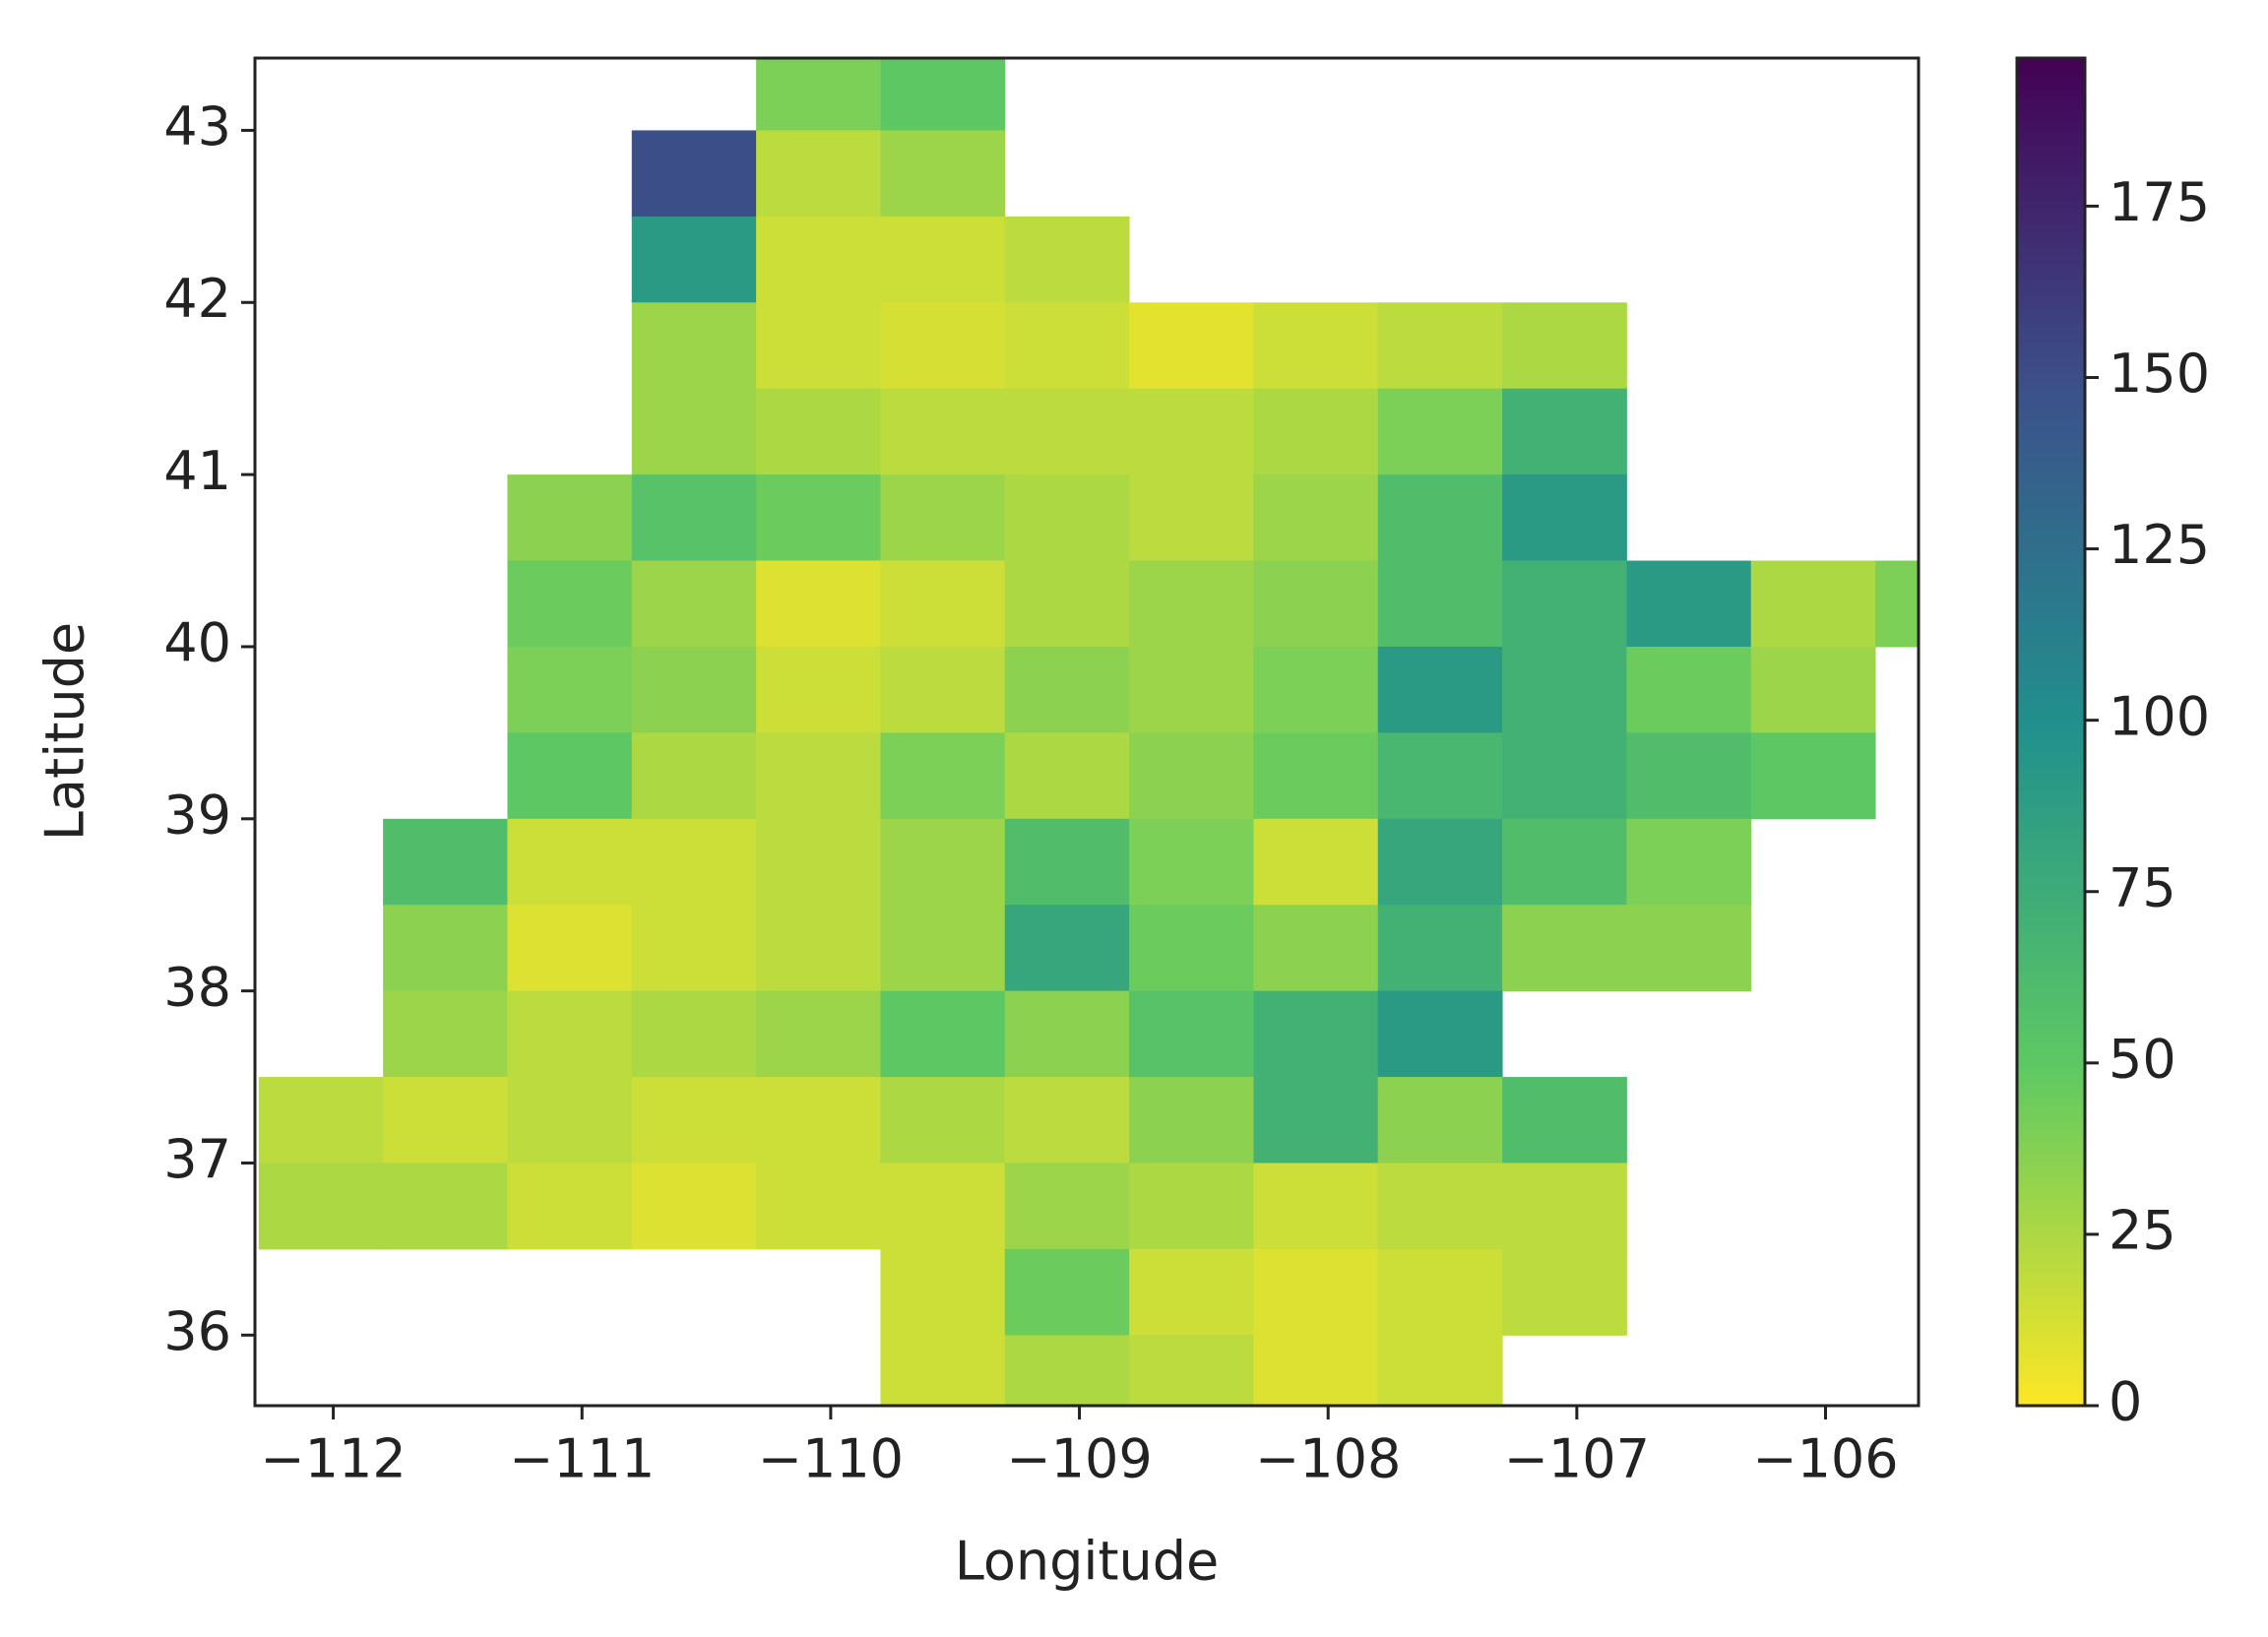  Describe the element at coordinates (582, 1459) in the screenshot. I see `x-tick-label: −111` at that location.